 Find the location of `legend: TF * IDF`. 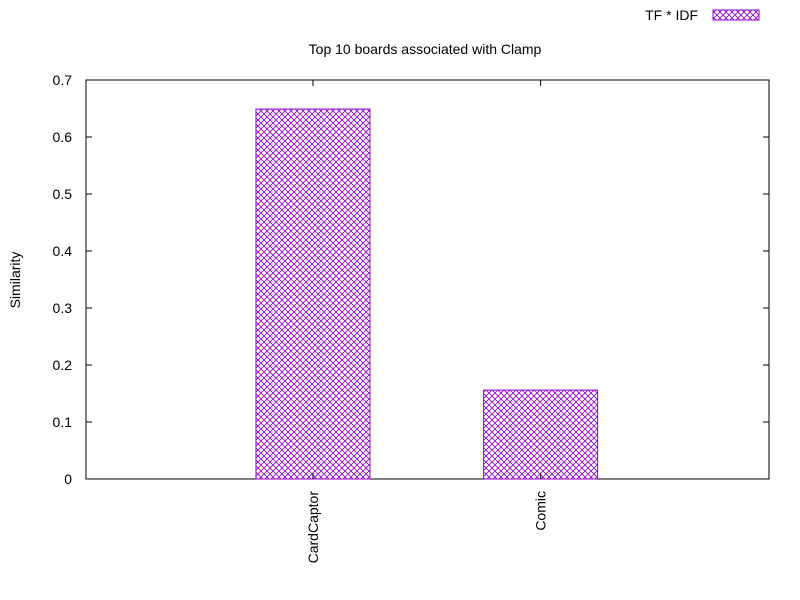

legend: TF * IDF is located at coordinates (702, 15).